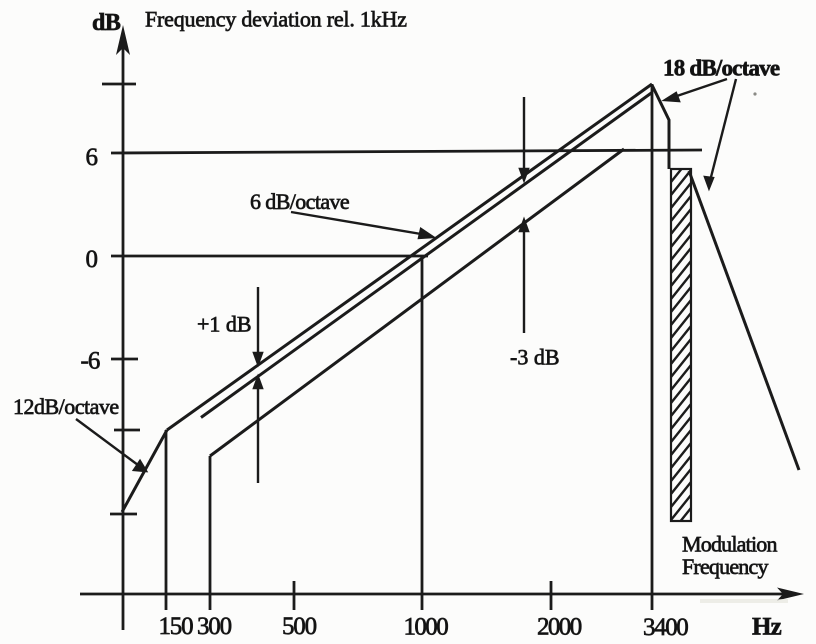 This screenshot has width=816, height=644. Describe the element at coordinates (66, 406) in the screenshot. I see `svg-text: 12dB/octave` at that location.